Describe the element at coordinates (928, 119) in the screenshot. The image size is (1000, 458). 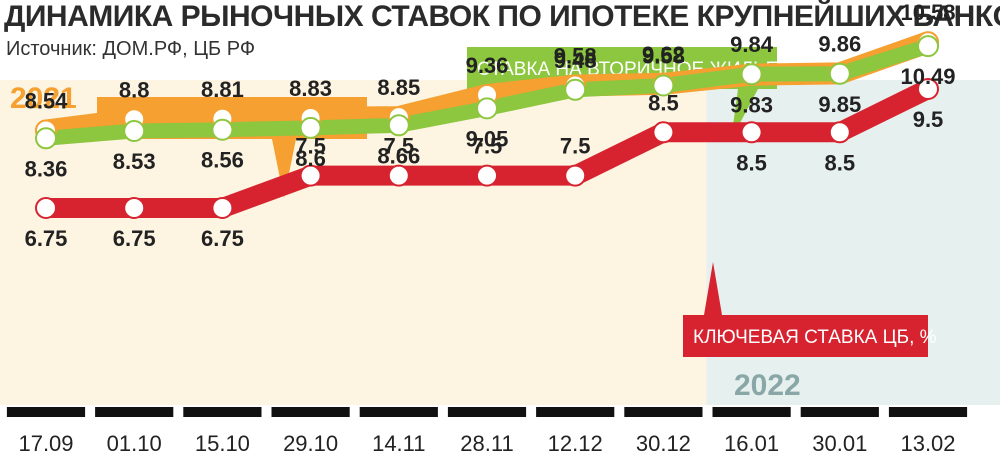
I see `value-label-key-rate: 9.5` at that location.